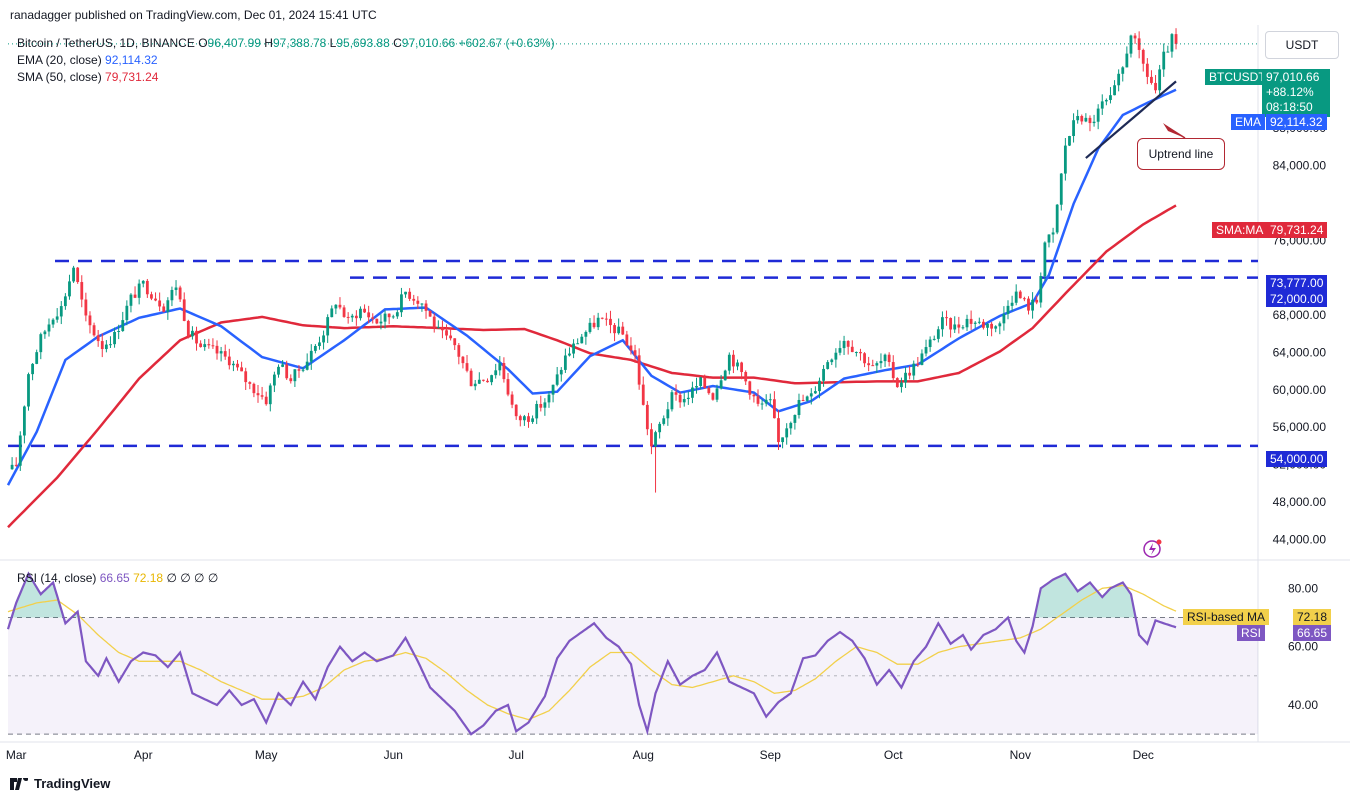 The height and width of the screenshot is (803, 1350). Describe the element at coordinates (59, 77) in the screenshot. I see `legend-sma-label: SMA (50, close)` at that location.